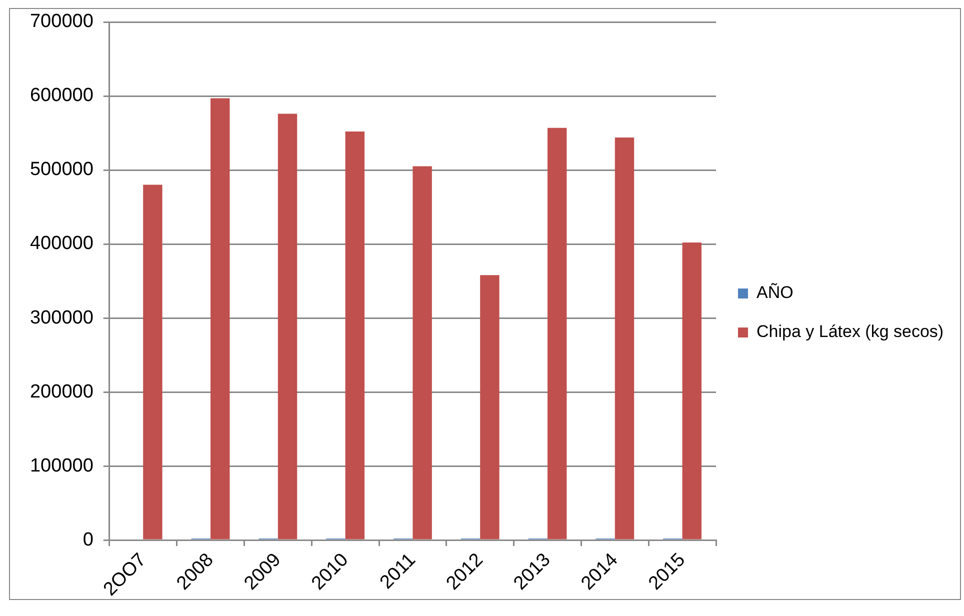 The height and width of the screenshot is (616, 964). What do you see at coordinates (62, 465) in the screenshot?
I see `y-tick-label: 100000` at bounding box center [62, 465].